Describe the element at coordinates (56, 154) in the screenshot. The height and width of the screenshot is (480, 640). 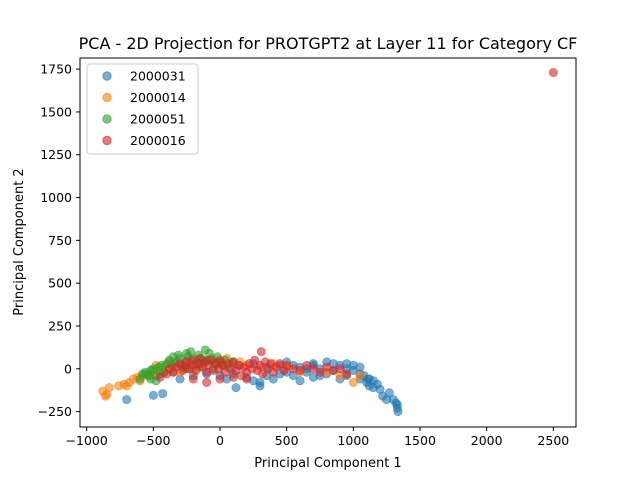
I see `y-tick-label: 1250` at that location.